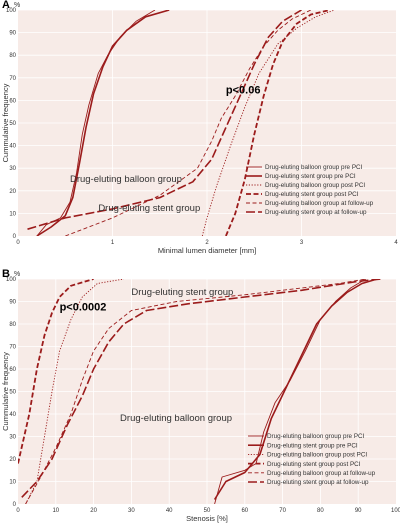  Describe the element at coordinates (207, 518) in the screenshot. I see `x-axis-label: Stenosis [%]` at that location.